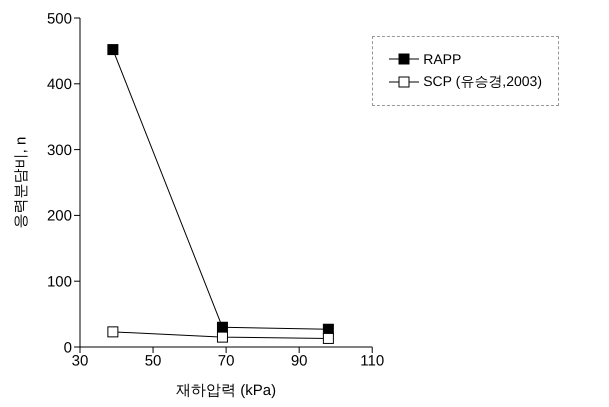 The height and width of the screenshot is (407, 609). Describe the element at coordinates (59, 282) in the screenshot. I see `y-tick-label: 100` at that location.